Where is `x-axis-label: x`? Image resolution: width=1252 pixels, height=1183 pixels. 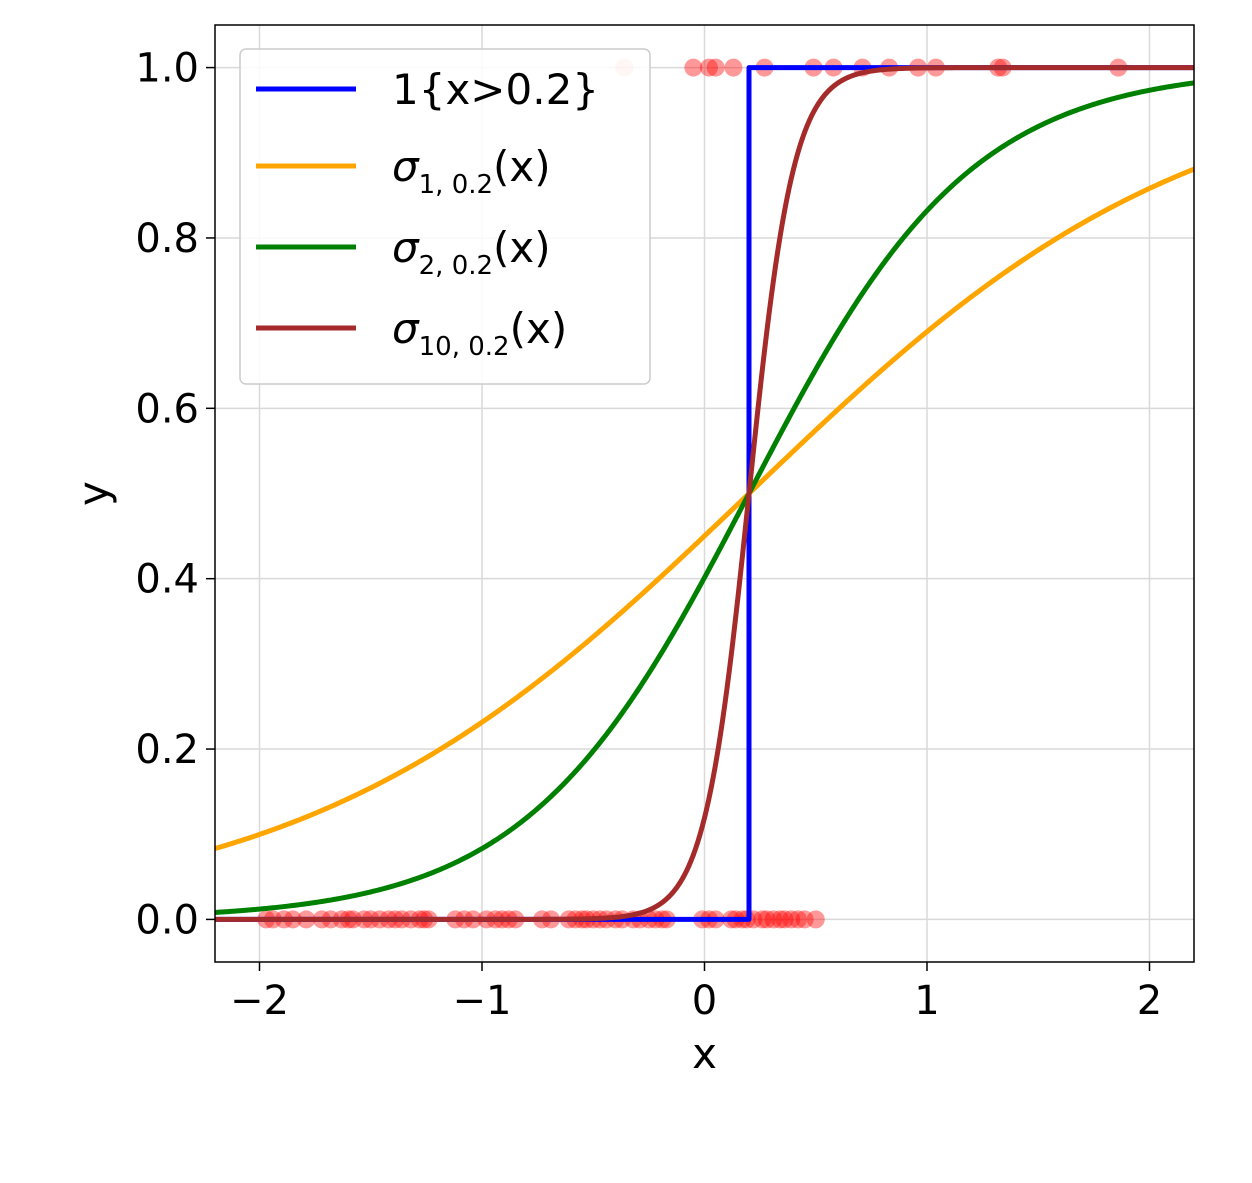
x-axis-label: x is located at coordinates (704, 1053).